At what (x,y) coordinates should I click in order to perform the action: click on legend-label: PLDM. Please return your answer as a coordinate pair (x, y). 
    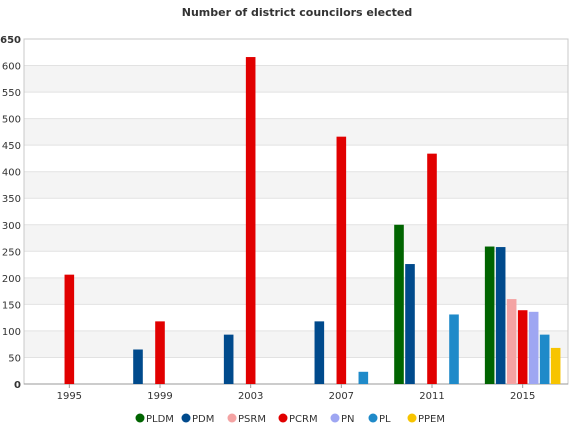
    Looking at the image, I should click on (160, 419).